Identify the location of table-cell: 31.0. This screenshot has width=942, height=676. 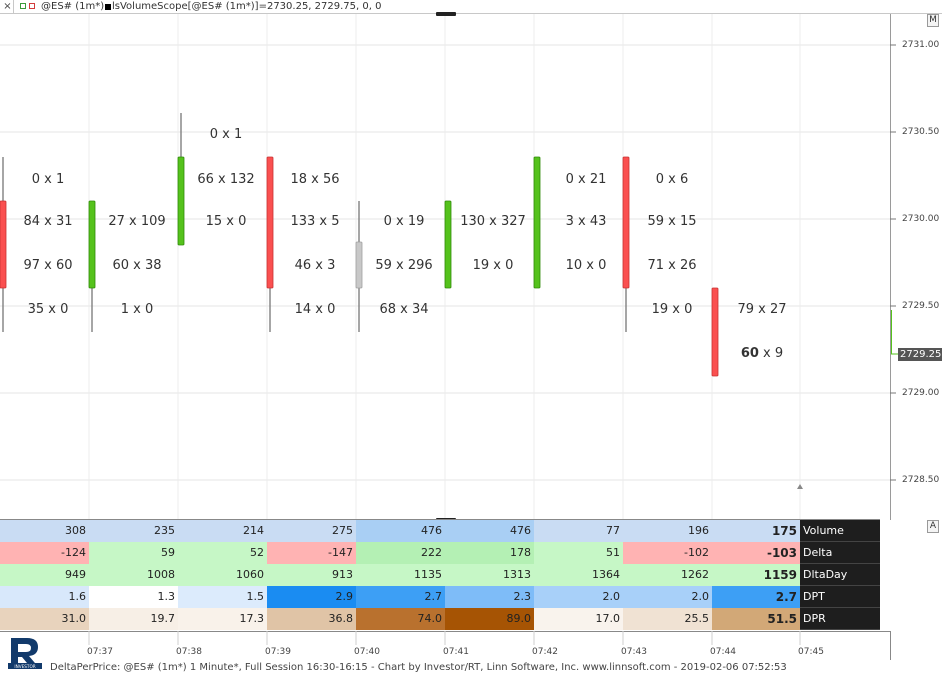
(44, 619).